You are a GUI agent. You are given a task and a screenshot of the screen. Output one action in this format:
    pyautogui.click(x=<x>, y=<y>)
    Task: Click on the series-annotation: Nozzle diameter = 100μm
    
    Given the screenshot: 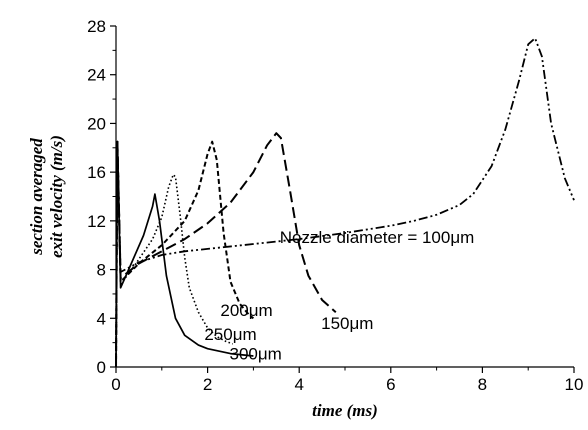 What is the action you would take?
    pyautogui.click(x=377, y=237)
    